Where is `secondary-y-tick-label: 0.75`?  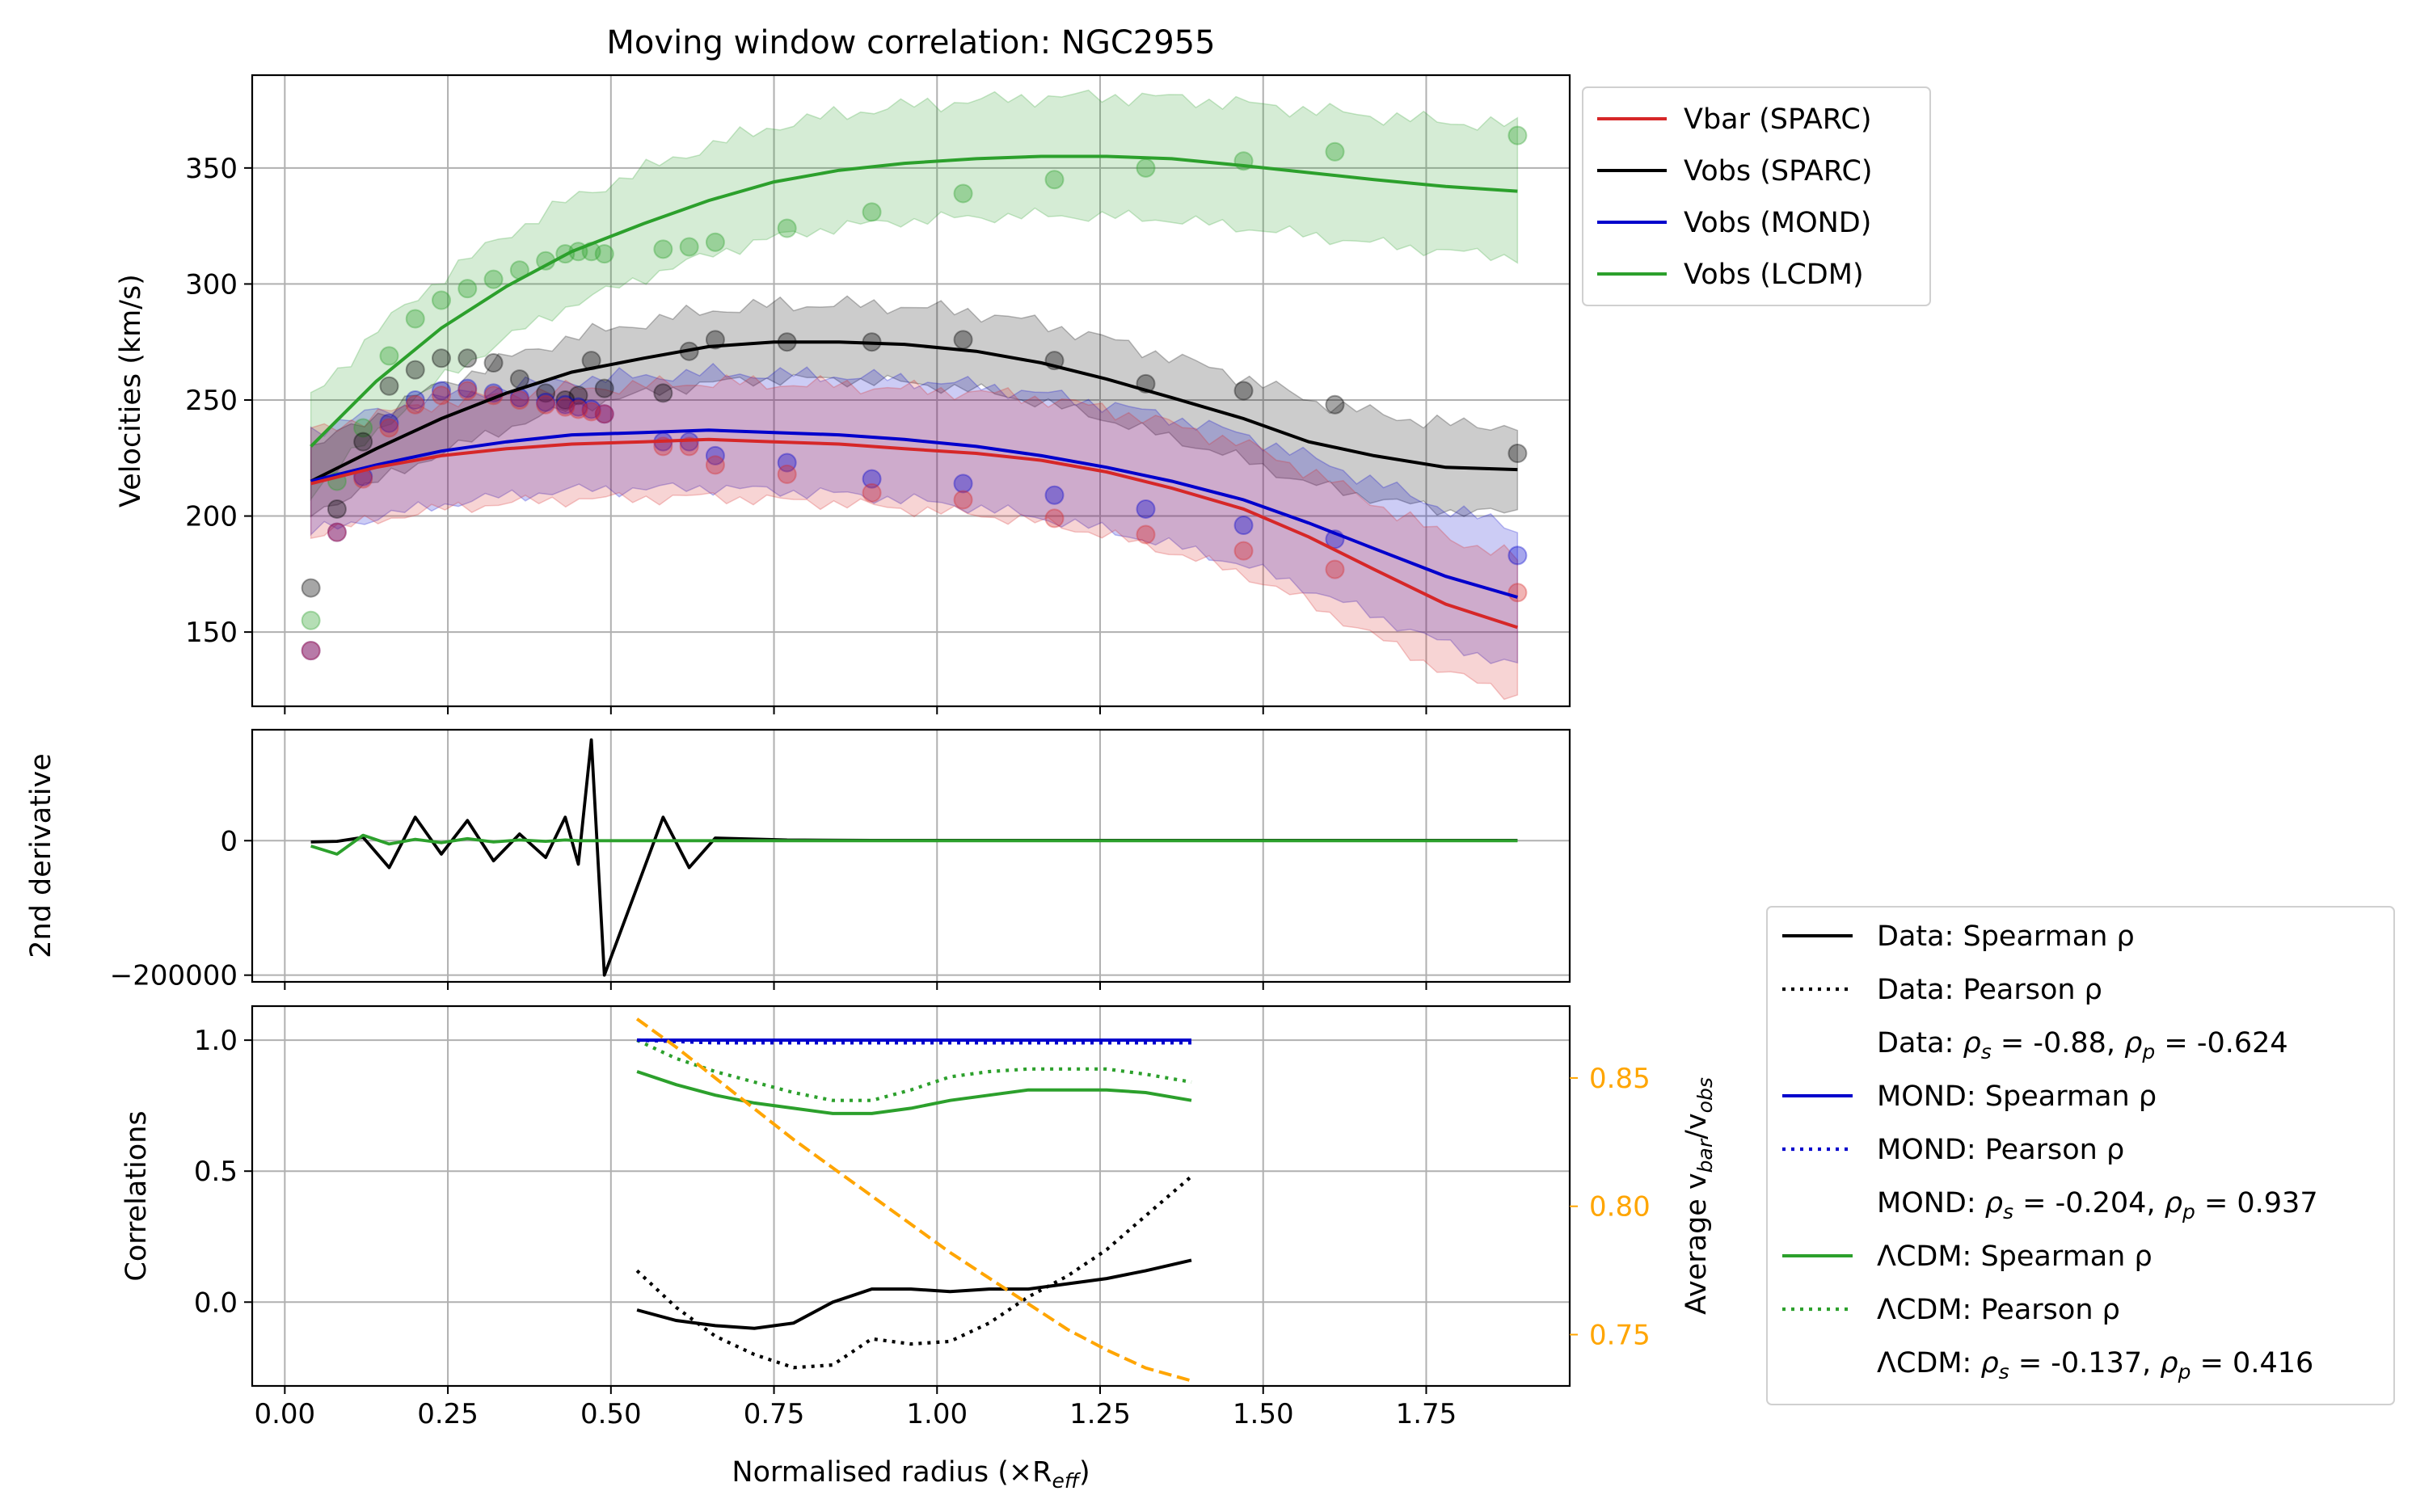 secondary-y-tick-label: 0.75 is located at coordinates (1620, 1335).